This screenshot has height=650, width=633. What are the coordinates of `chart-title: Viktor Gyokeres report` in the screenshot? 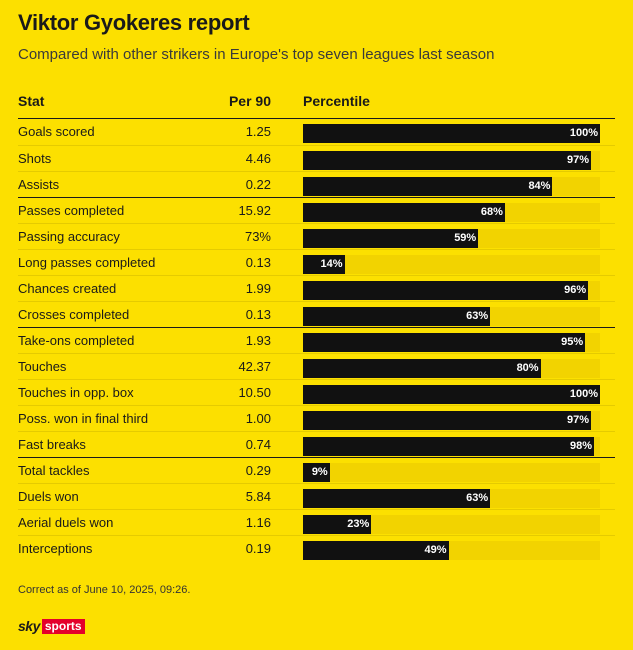 It's located at (134, 22).